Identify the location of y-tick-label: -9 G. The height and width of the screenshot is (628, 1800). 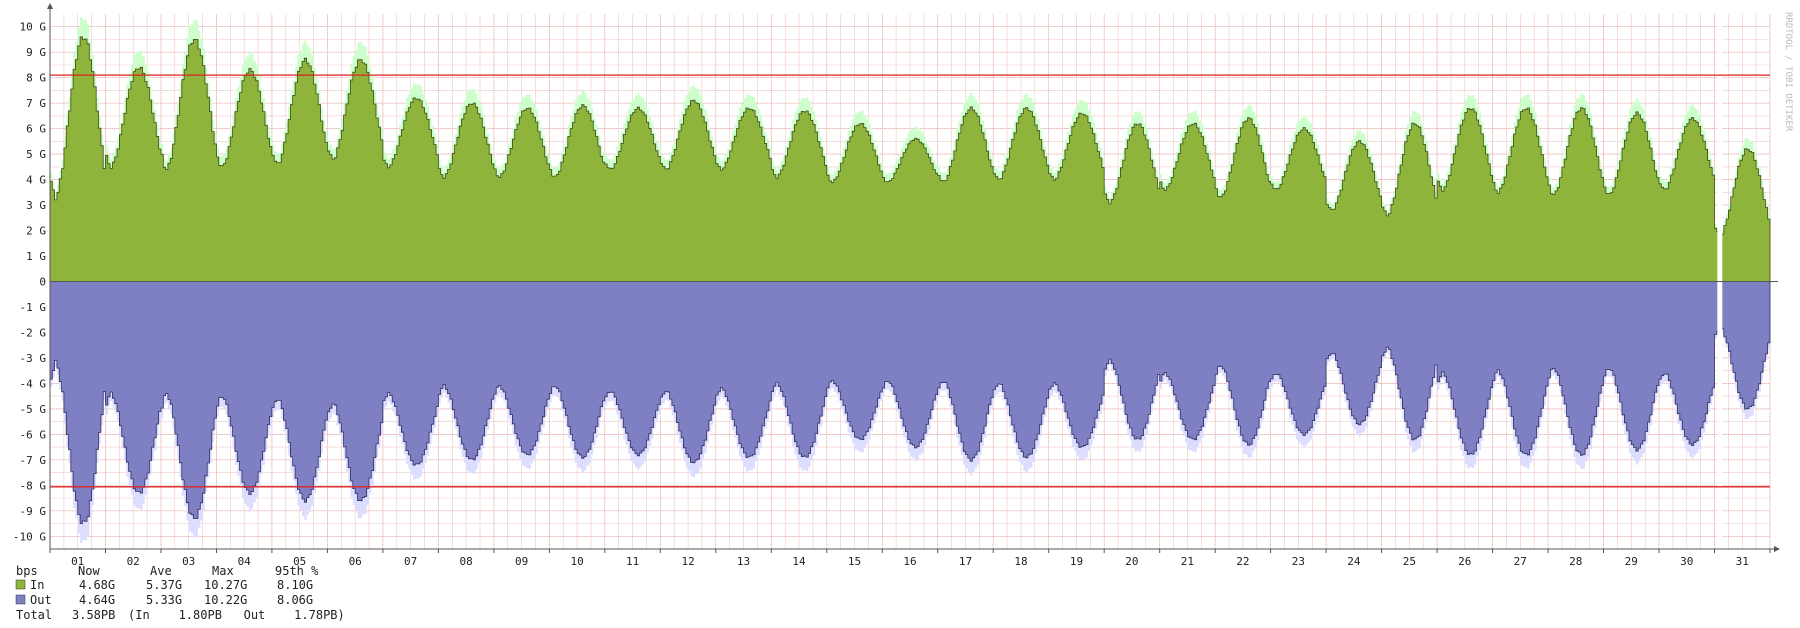
(33, 511).